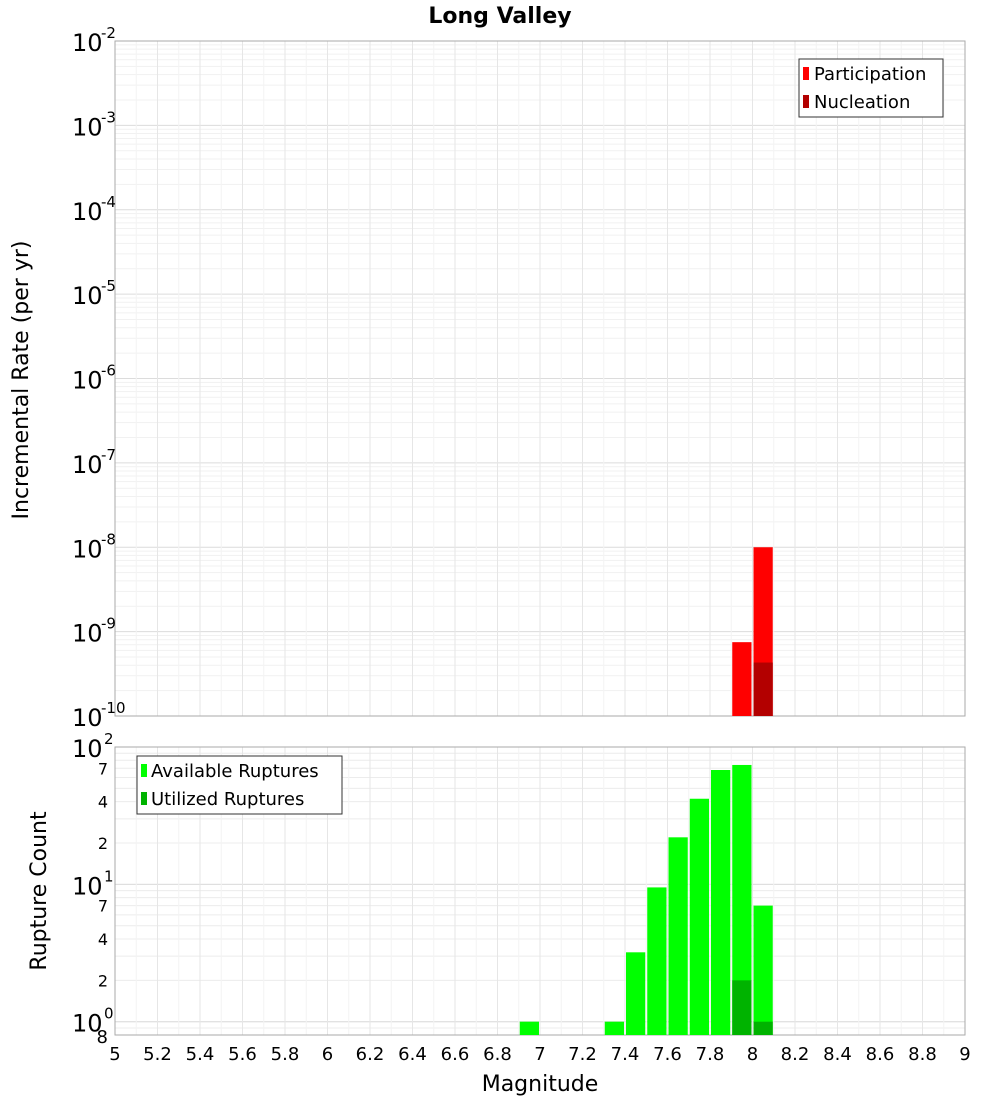 The image size is (1000, 1100). Describe the element at coordinates (109, 1014) in the screenshot. I see `y-tick-exponent: 0` at that location.